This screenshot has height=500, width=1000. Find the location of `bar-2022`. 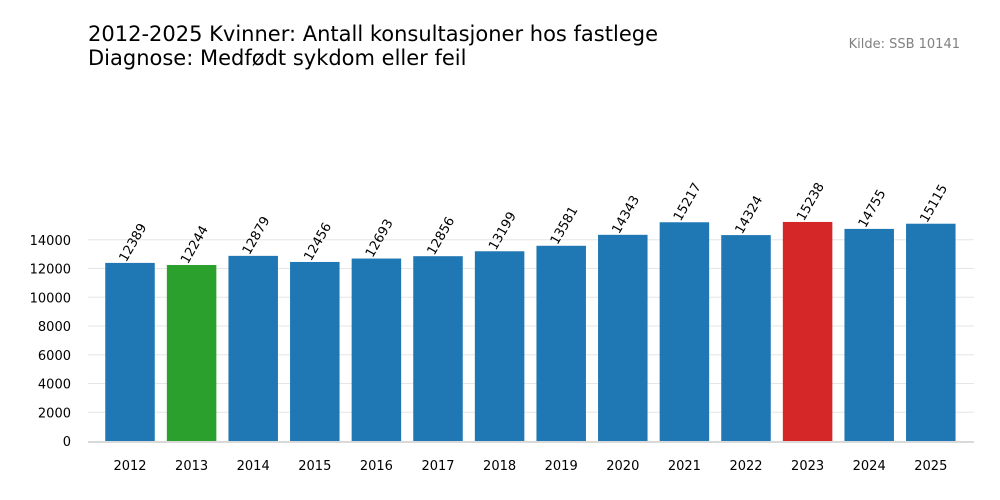

bar-2022 is located at coordinates (746, 338).